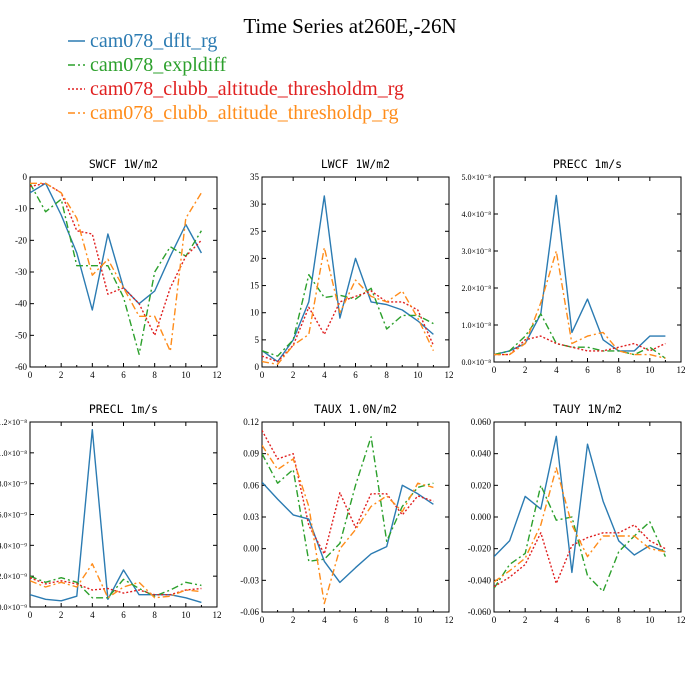  I want to click on chart-panel: LWCF 1W/m2 0 2 4 6 8 10 12 0 5 10 15 20 25 30 35, so click(352, 268).